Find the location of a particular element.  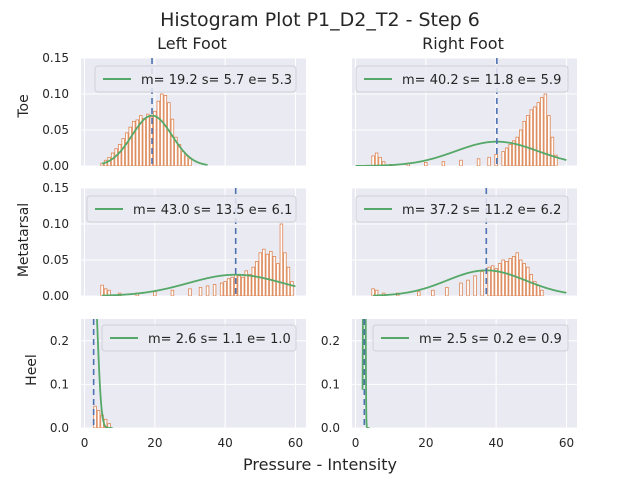

legend: m= 2.5 s= 0.2 e= 0.9 is located at coordinates (470, 338).